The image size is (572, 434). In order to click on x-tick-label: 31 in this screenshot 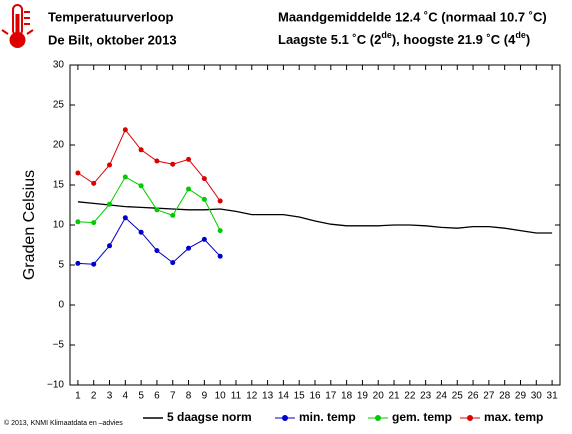, I will do `click(553, 396)`.